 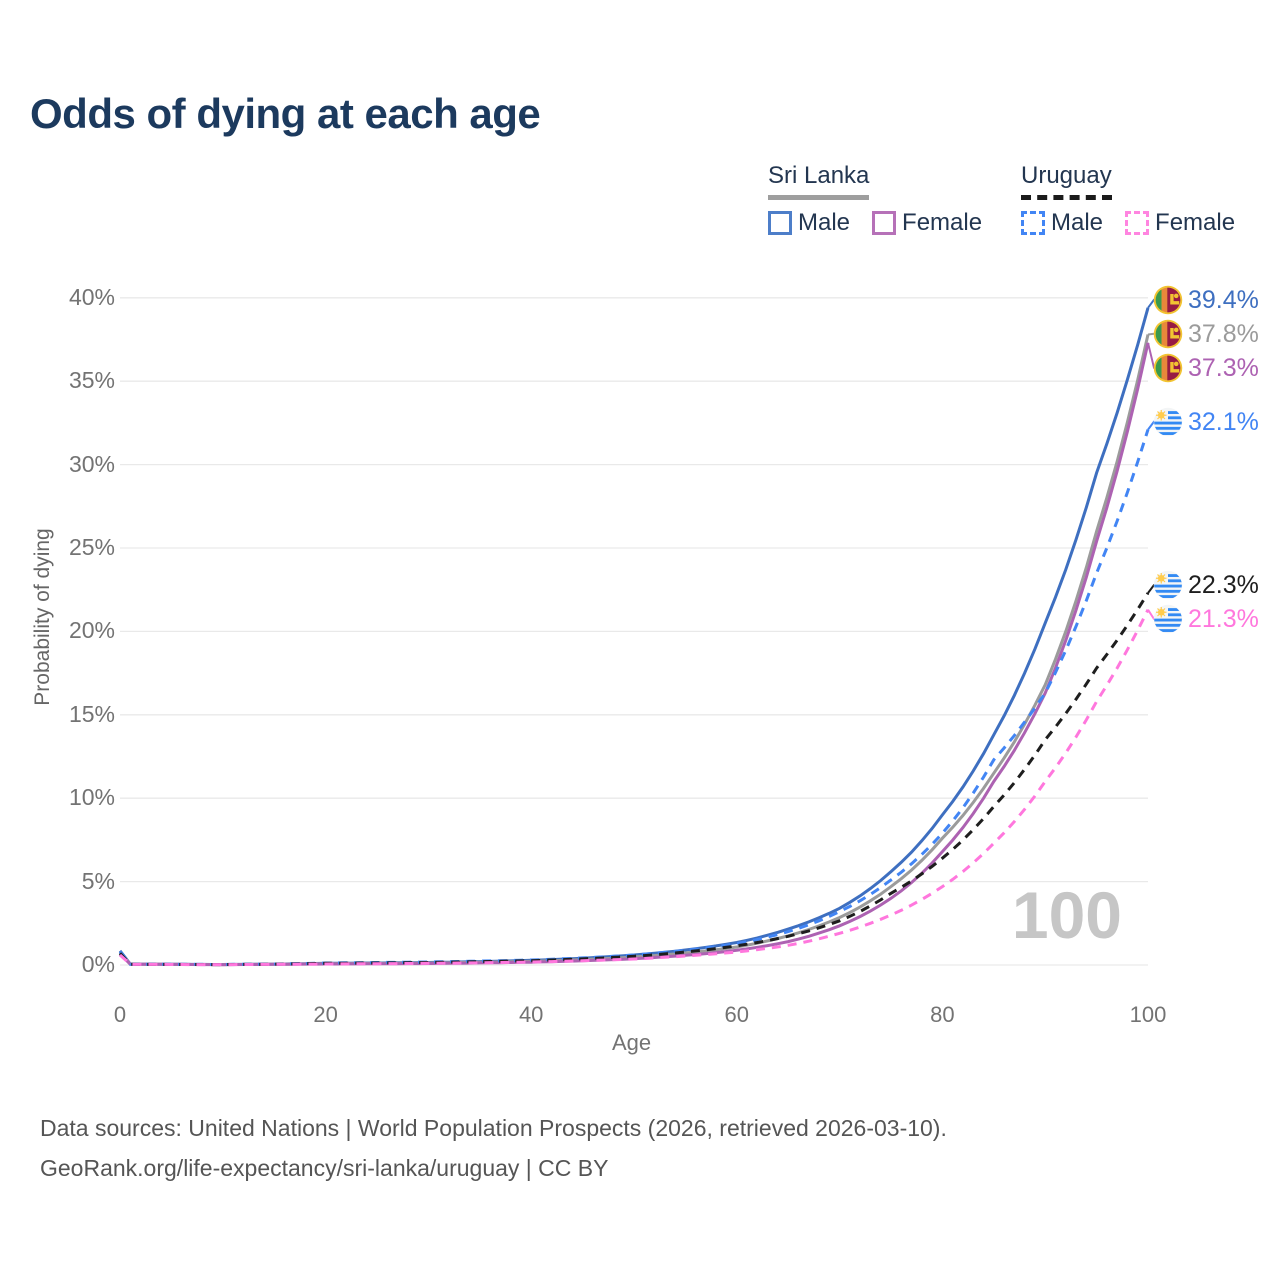 I want to click on legend-item-uruguay-male: Male, so click(x=1062, y=223).